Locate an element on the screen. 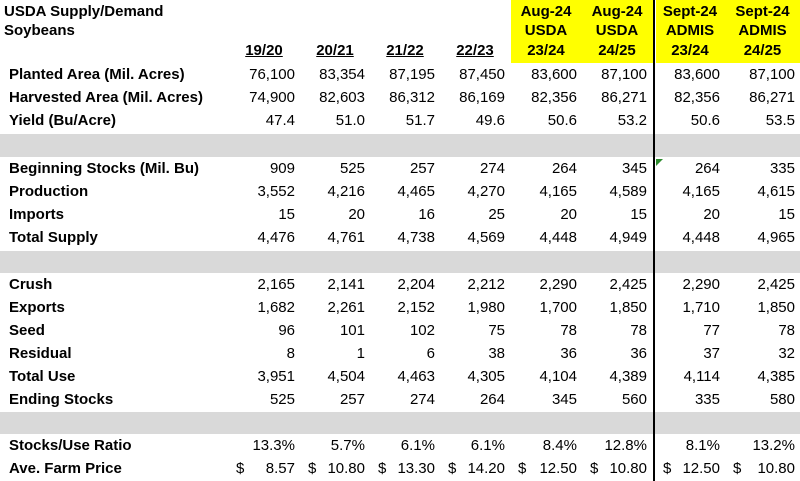 Image resolution: width=800 pixels, height=481 pixels. cell: 102 is located at coordinates (422, 330).